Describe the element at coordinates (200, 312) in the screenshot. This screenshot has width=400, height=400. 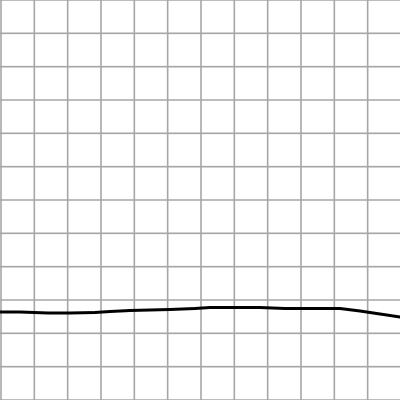
I see `ink-stroke` at that location.